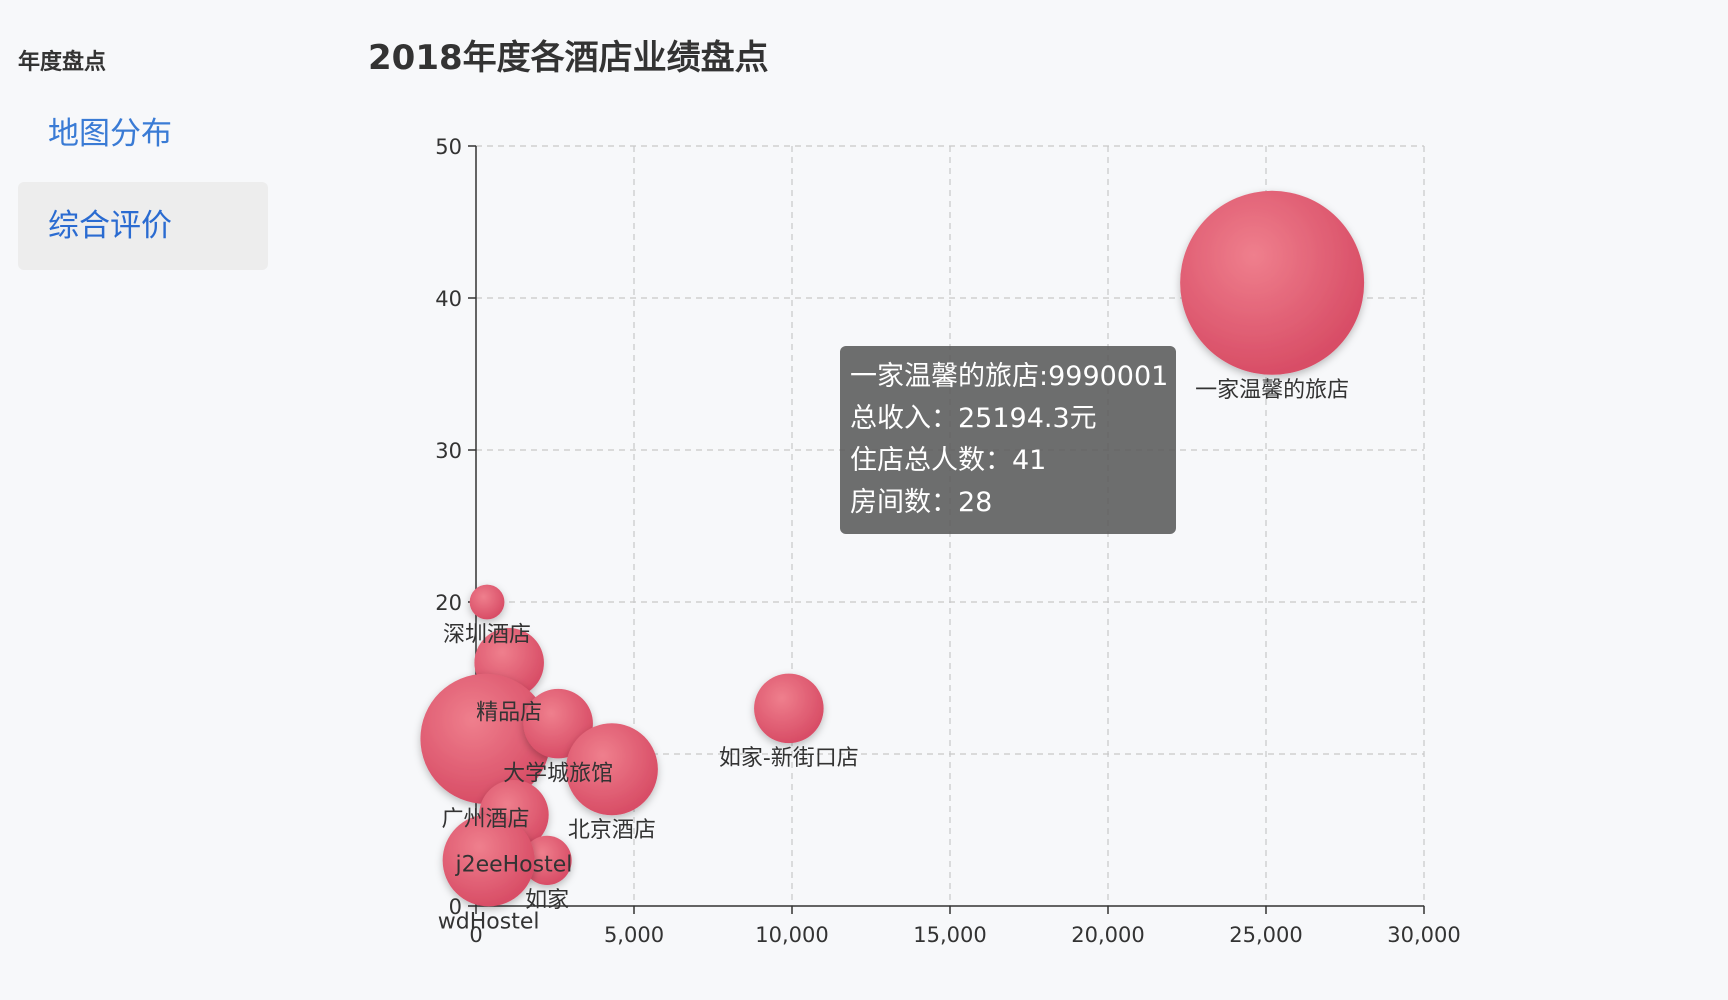 The image size is (1728, 1000). I want to click on bubble-label: 如家, so click(547, 900).